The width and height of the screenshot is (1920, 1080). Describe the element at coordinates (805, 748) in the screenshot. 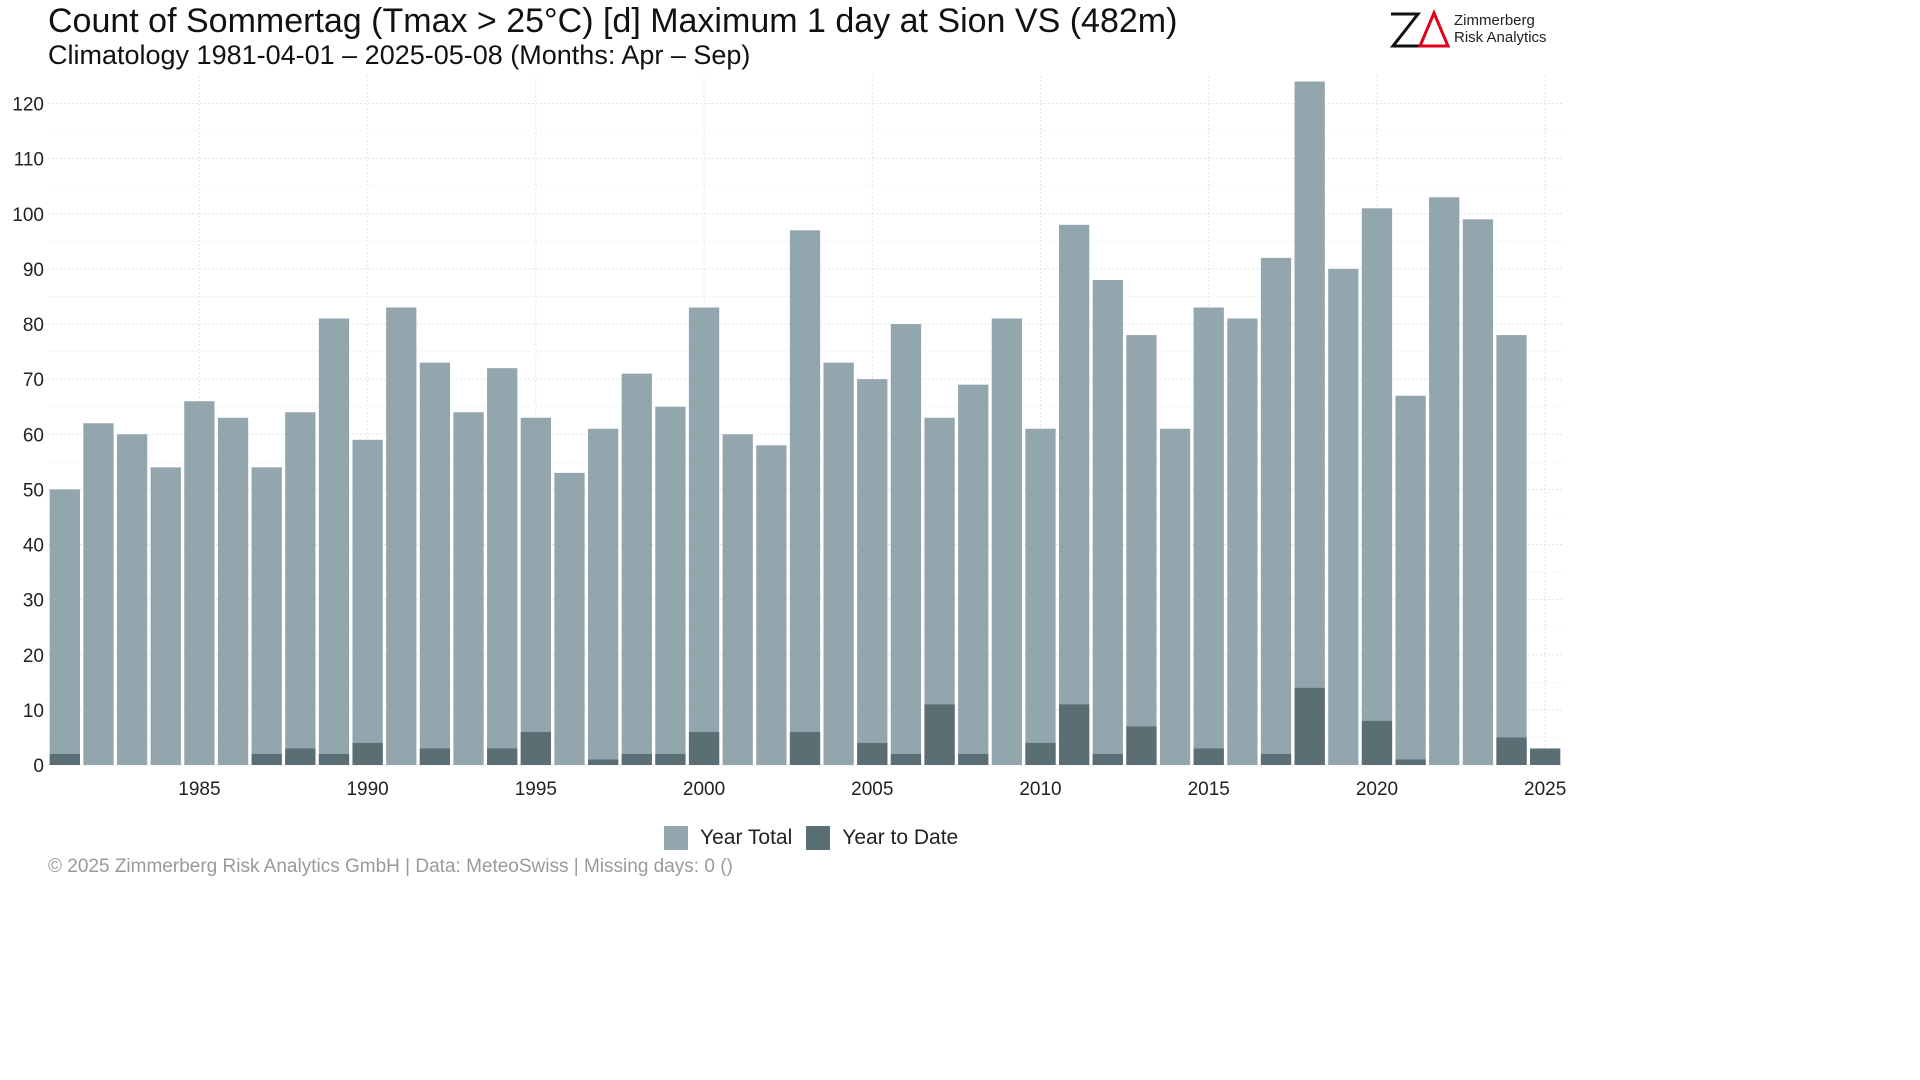

I see `bar-year-to-date-2003` at that location.